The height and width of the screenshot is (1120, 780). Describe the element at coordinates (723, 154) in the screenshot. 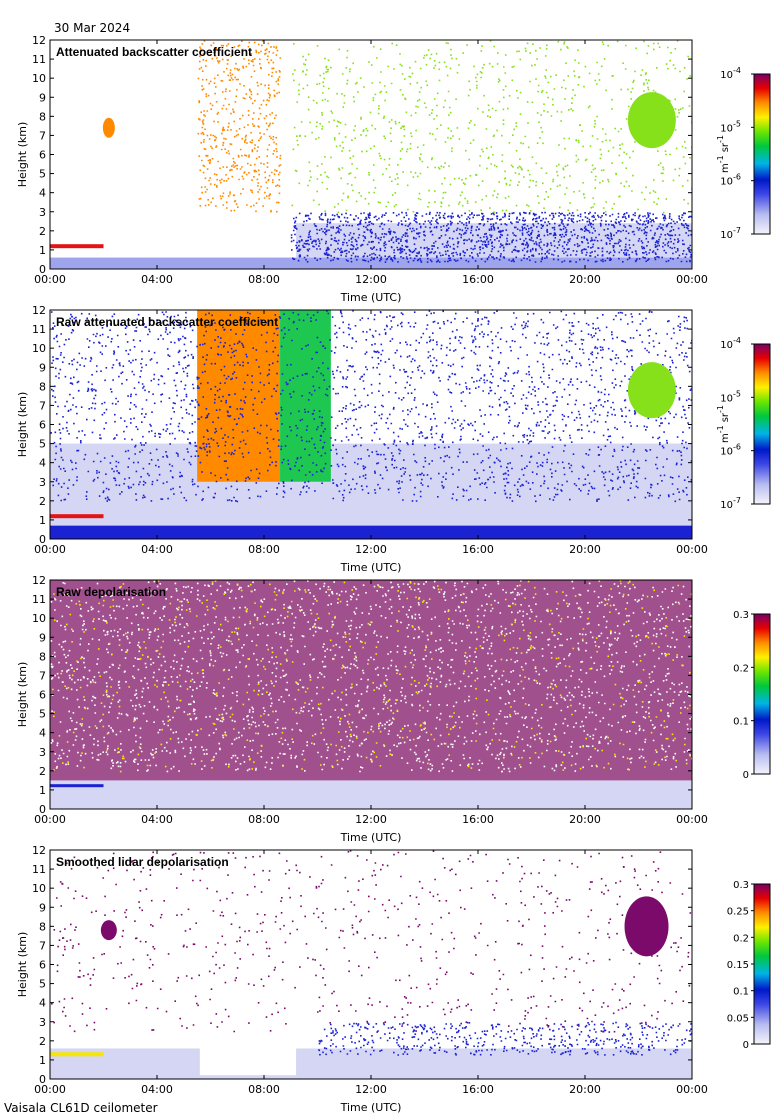

I see `colorbar-unit: m-1sr-1` at that location.